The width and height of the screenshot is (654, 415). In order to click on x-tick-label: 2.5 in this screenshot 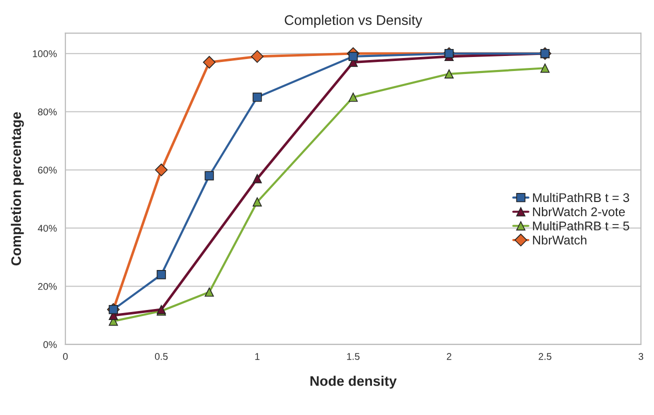, I will do `click(545, 356)`.